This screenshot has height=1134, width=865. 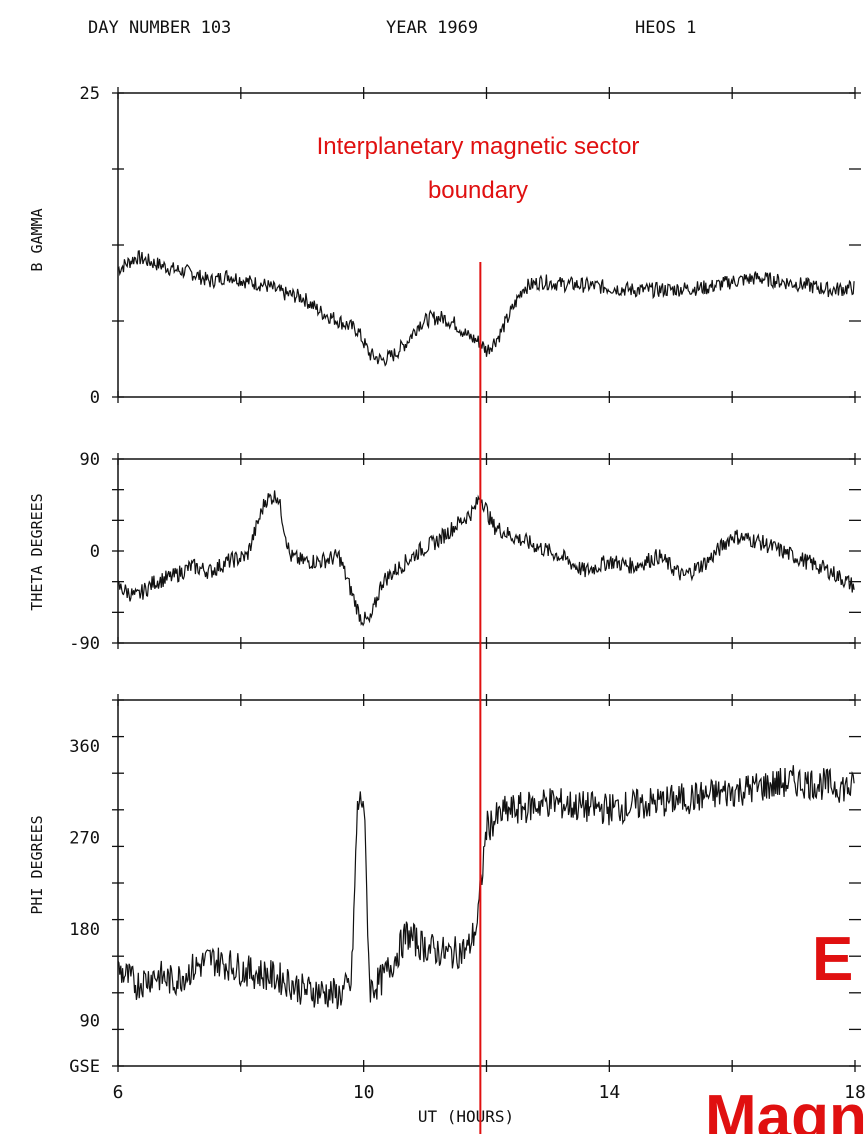 What do you see at coordinates (159, 28) in the screenshot?
I see `day-number-label: DAY NUMBER 103` at bounding box center [159, 28].